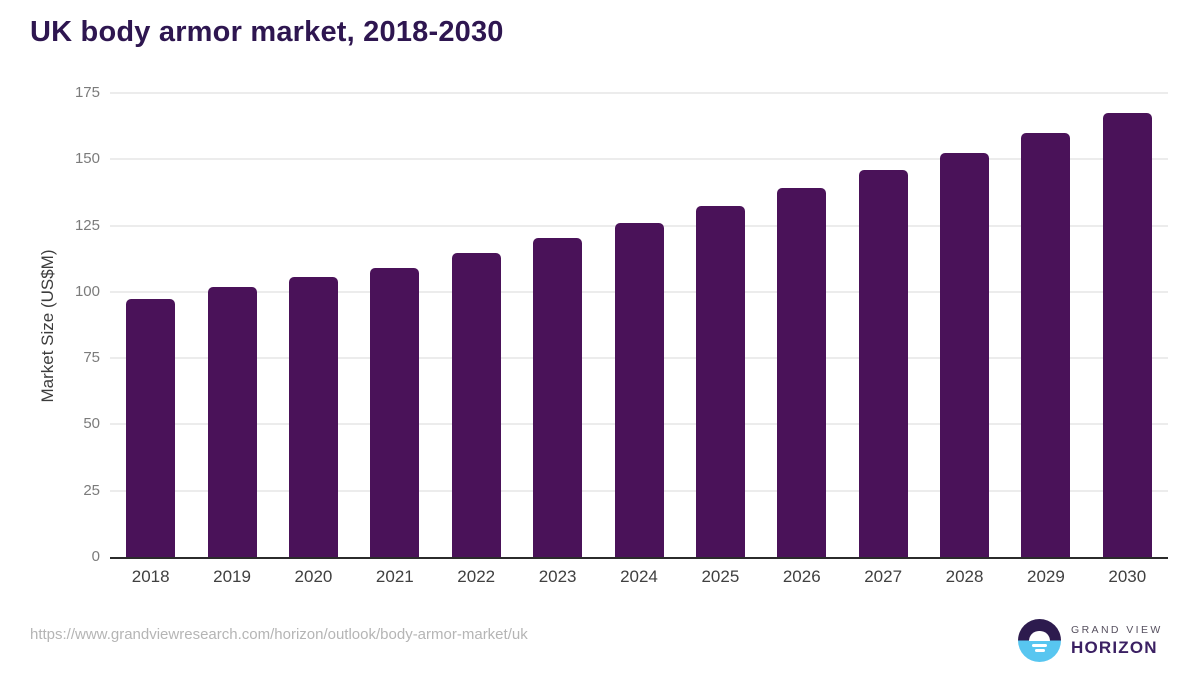 This screenshot has height=675, width=1200. Describe the element at coordinates (151, 427) in the screenshot. I see `bar-2018` at that location.